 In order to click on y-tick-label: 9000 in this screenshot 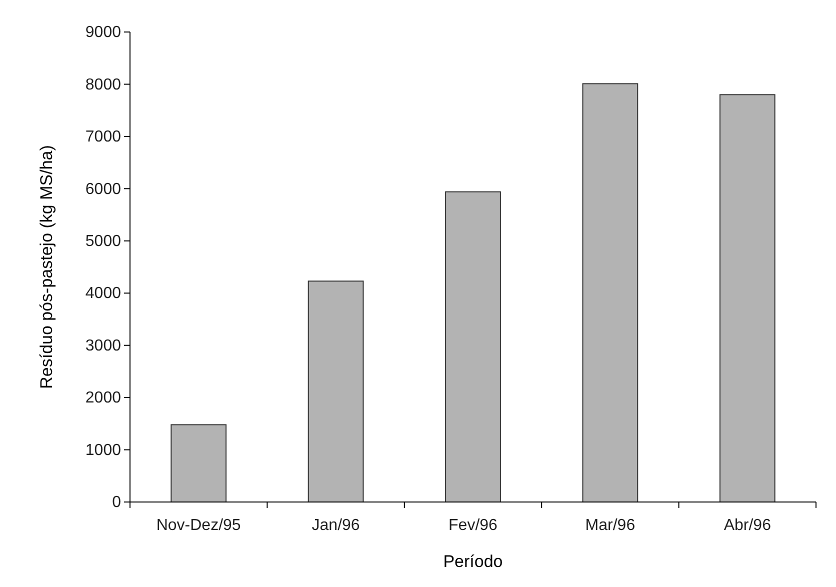, I will do `click(103, 33)`.